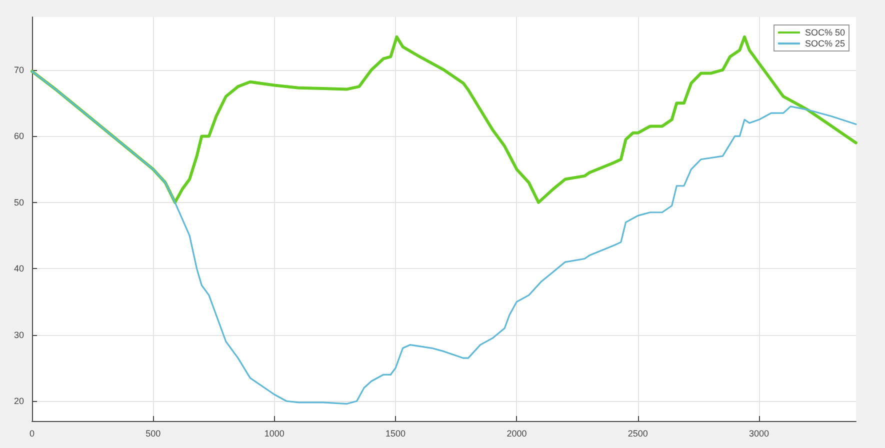 The image size is (885, 448). I want to click on x-tick-label: 1000, so click(274, 433).